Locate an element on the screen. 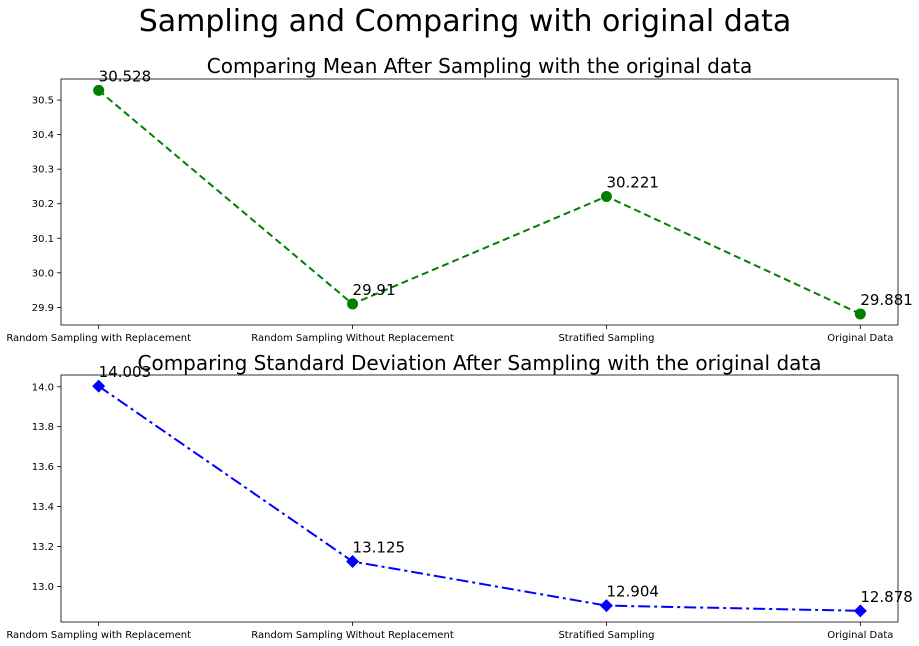 The width and height of the screenshot is (919, 646). mean-data-label: 30.221 is located at coordinates (632, 182).